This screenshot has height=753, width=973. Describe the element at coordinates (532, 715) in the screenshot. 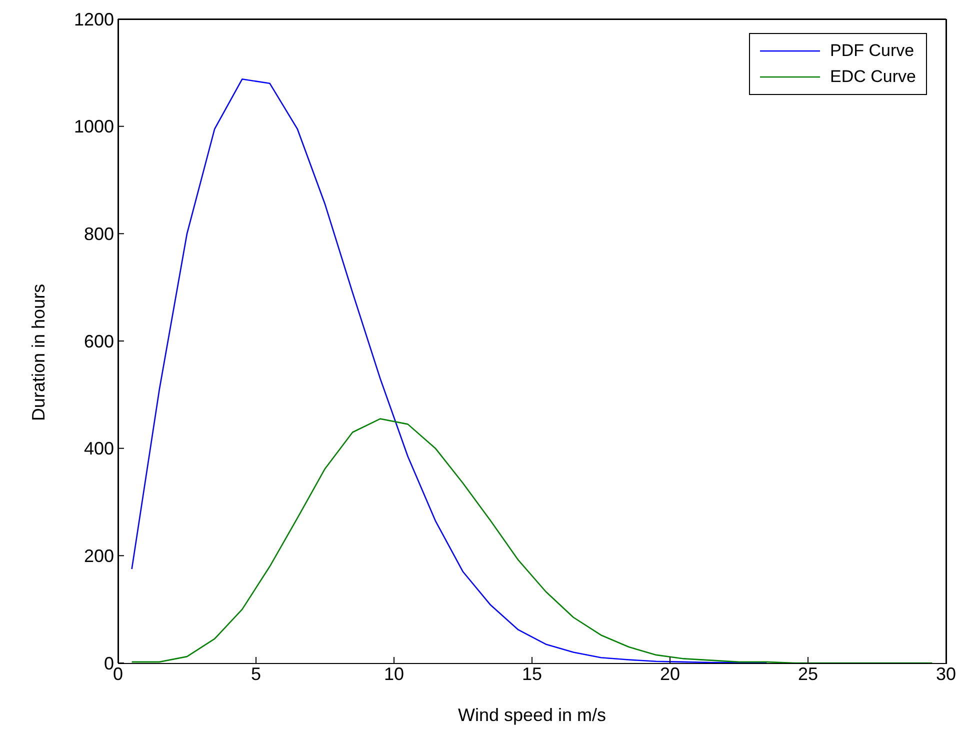

I see `x-axis-title: Wind speed in m/s` at that location.